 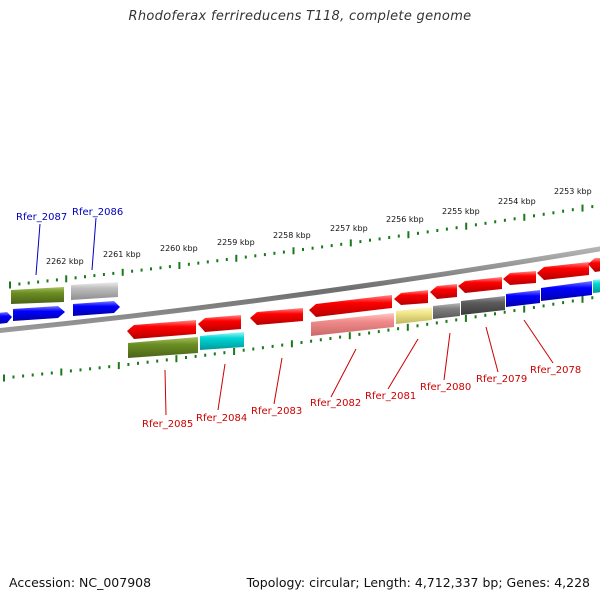 I want to click on gene-rfer-2078, so click(x=519, y=278).